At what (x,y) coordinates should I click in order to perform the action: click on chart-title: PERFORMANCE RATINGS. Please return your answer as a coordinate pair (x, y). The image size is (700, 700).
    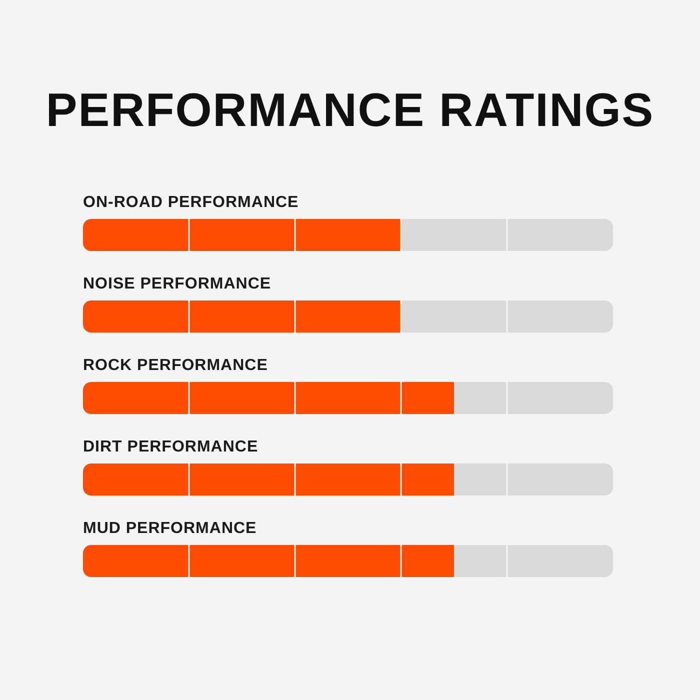
    Looking at the image, I should click on (350, 109).